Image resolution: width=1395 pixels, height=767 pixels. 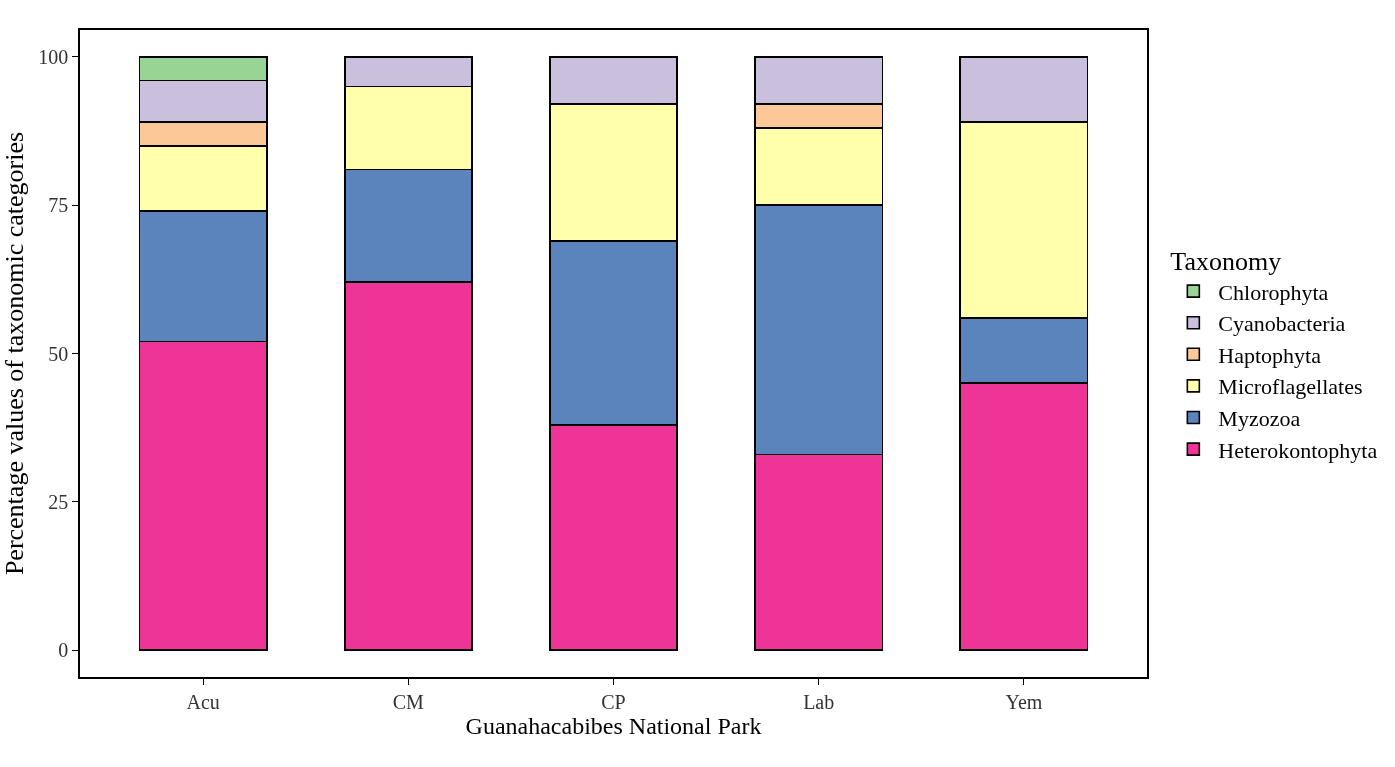 I want to click on x-tick-label: Lab, so click(x=819, y=701).